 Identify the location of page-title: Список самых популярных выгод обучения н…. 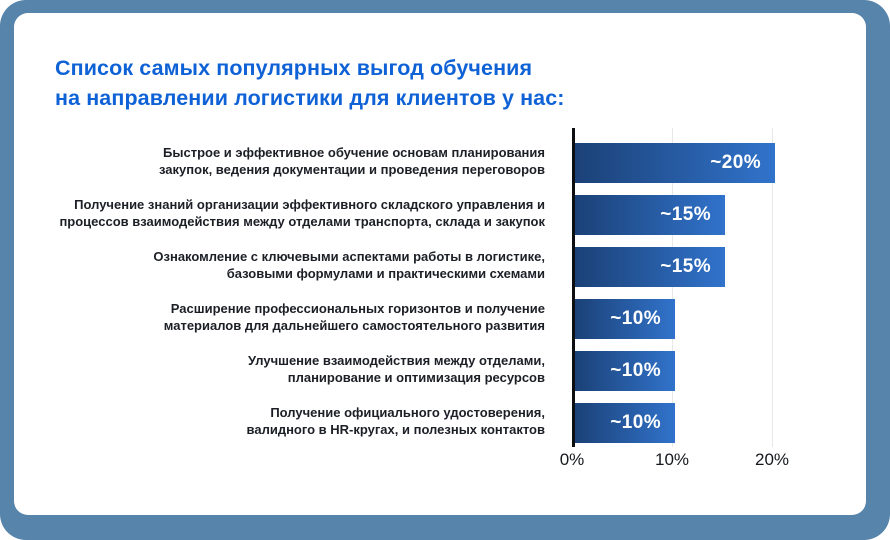
(310, 83).